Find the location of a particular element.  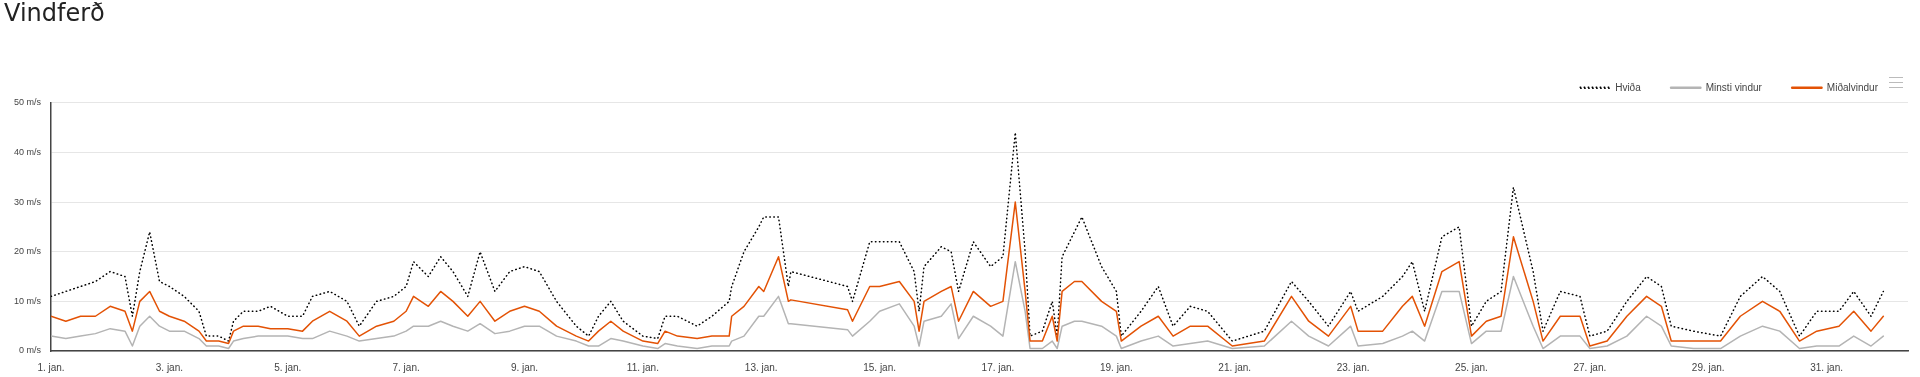

x-tick-label: 15. jan. is located at coordinates (880, 367).